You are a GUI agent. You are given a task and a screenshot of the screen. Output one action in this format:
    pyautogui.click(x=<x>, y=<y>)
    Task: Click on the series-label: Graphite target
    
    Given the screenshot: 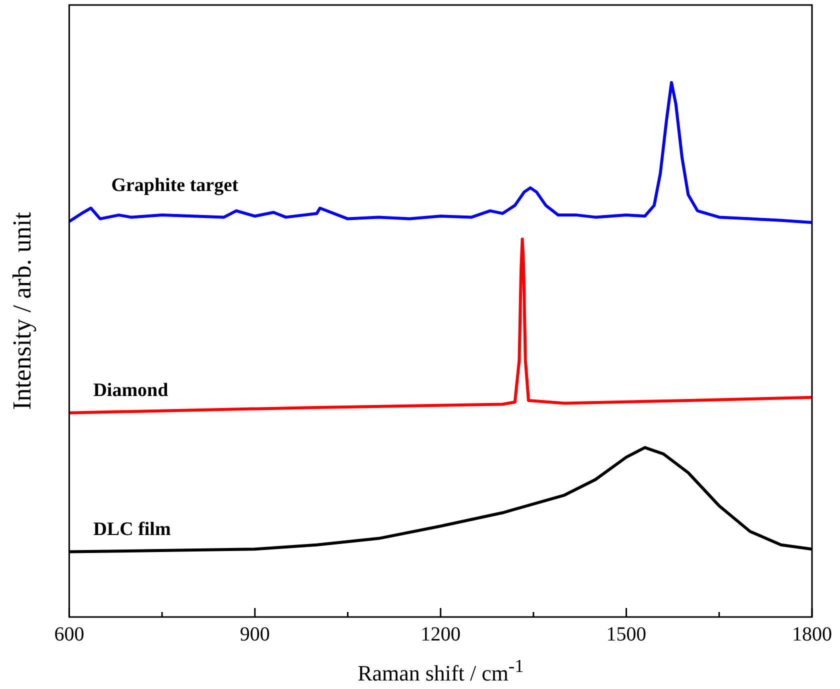 What is the action you would take?
    pyautogui.click(x=175, y=185)
    